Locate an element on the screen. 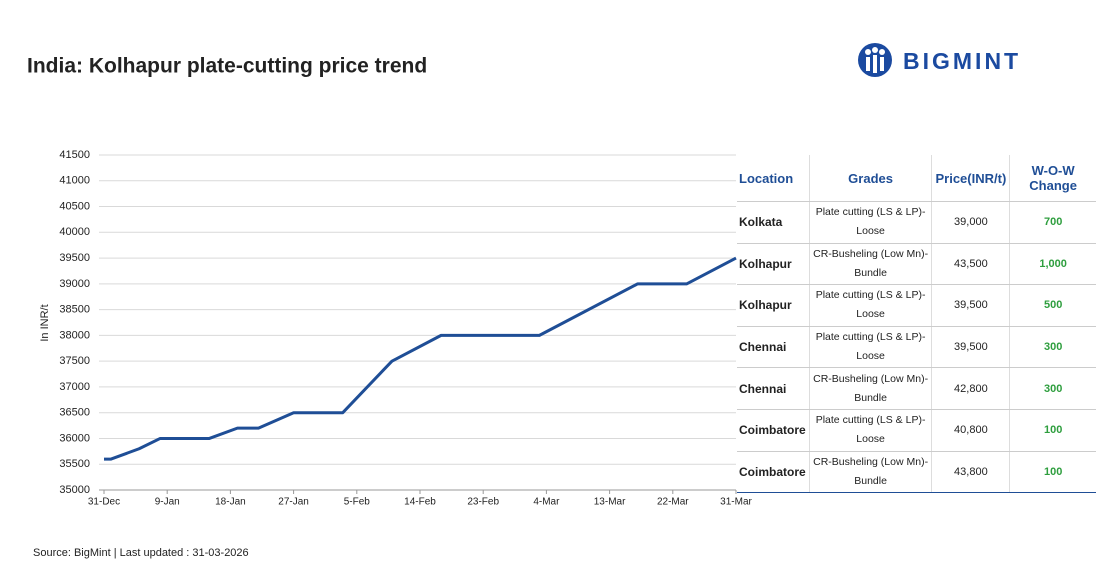  header-cell: W-O-W Change is located at coordinates (1052, 178).